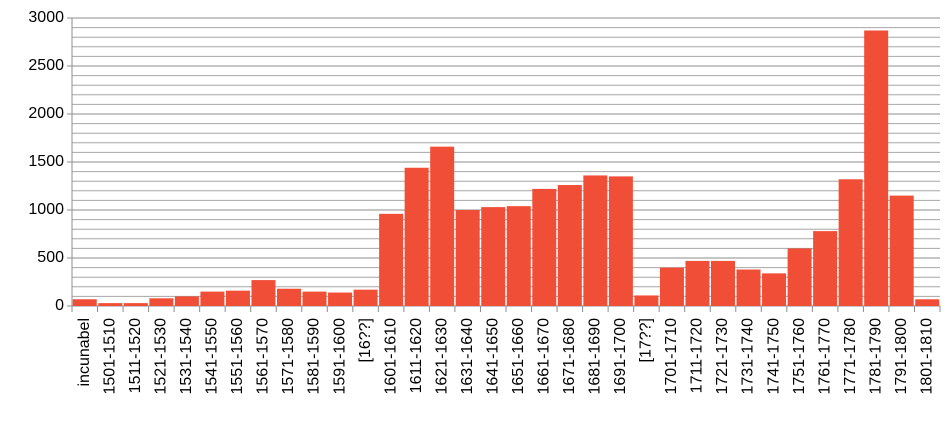 The image size is (952, 422). I want to click on x-tick-label: 1531-1540, so click(186, 356).